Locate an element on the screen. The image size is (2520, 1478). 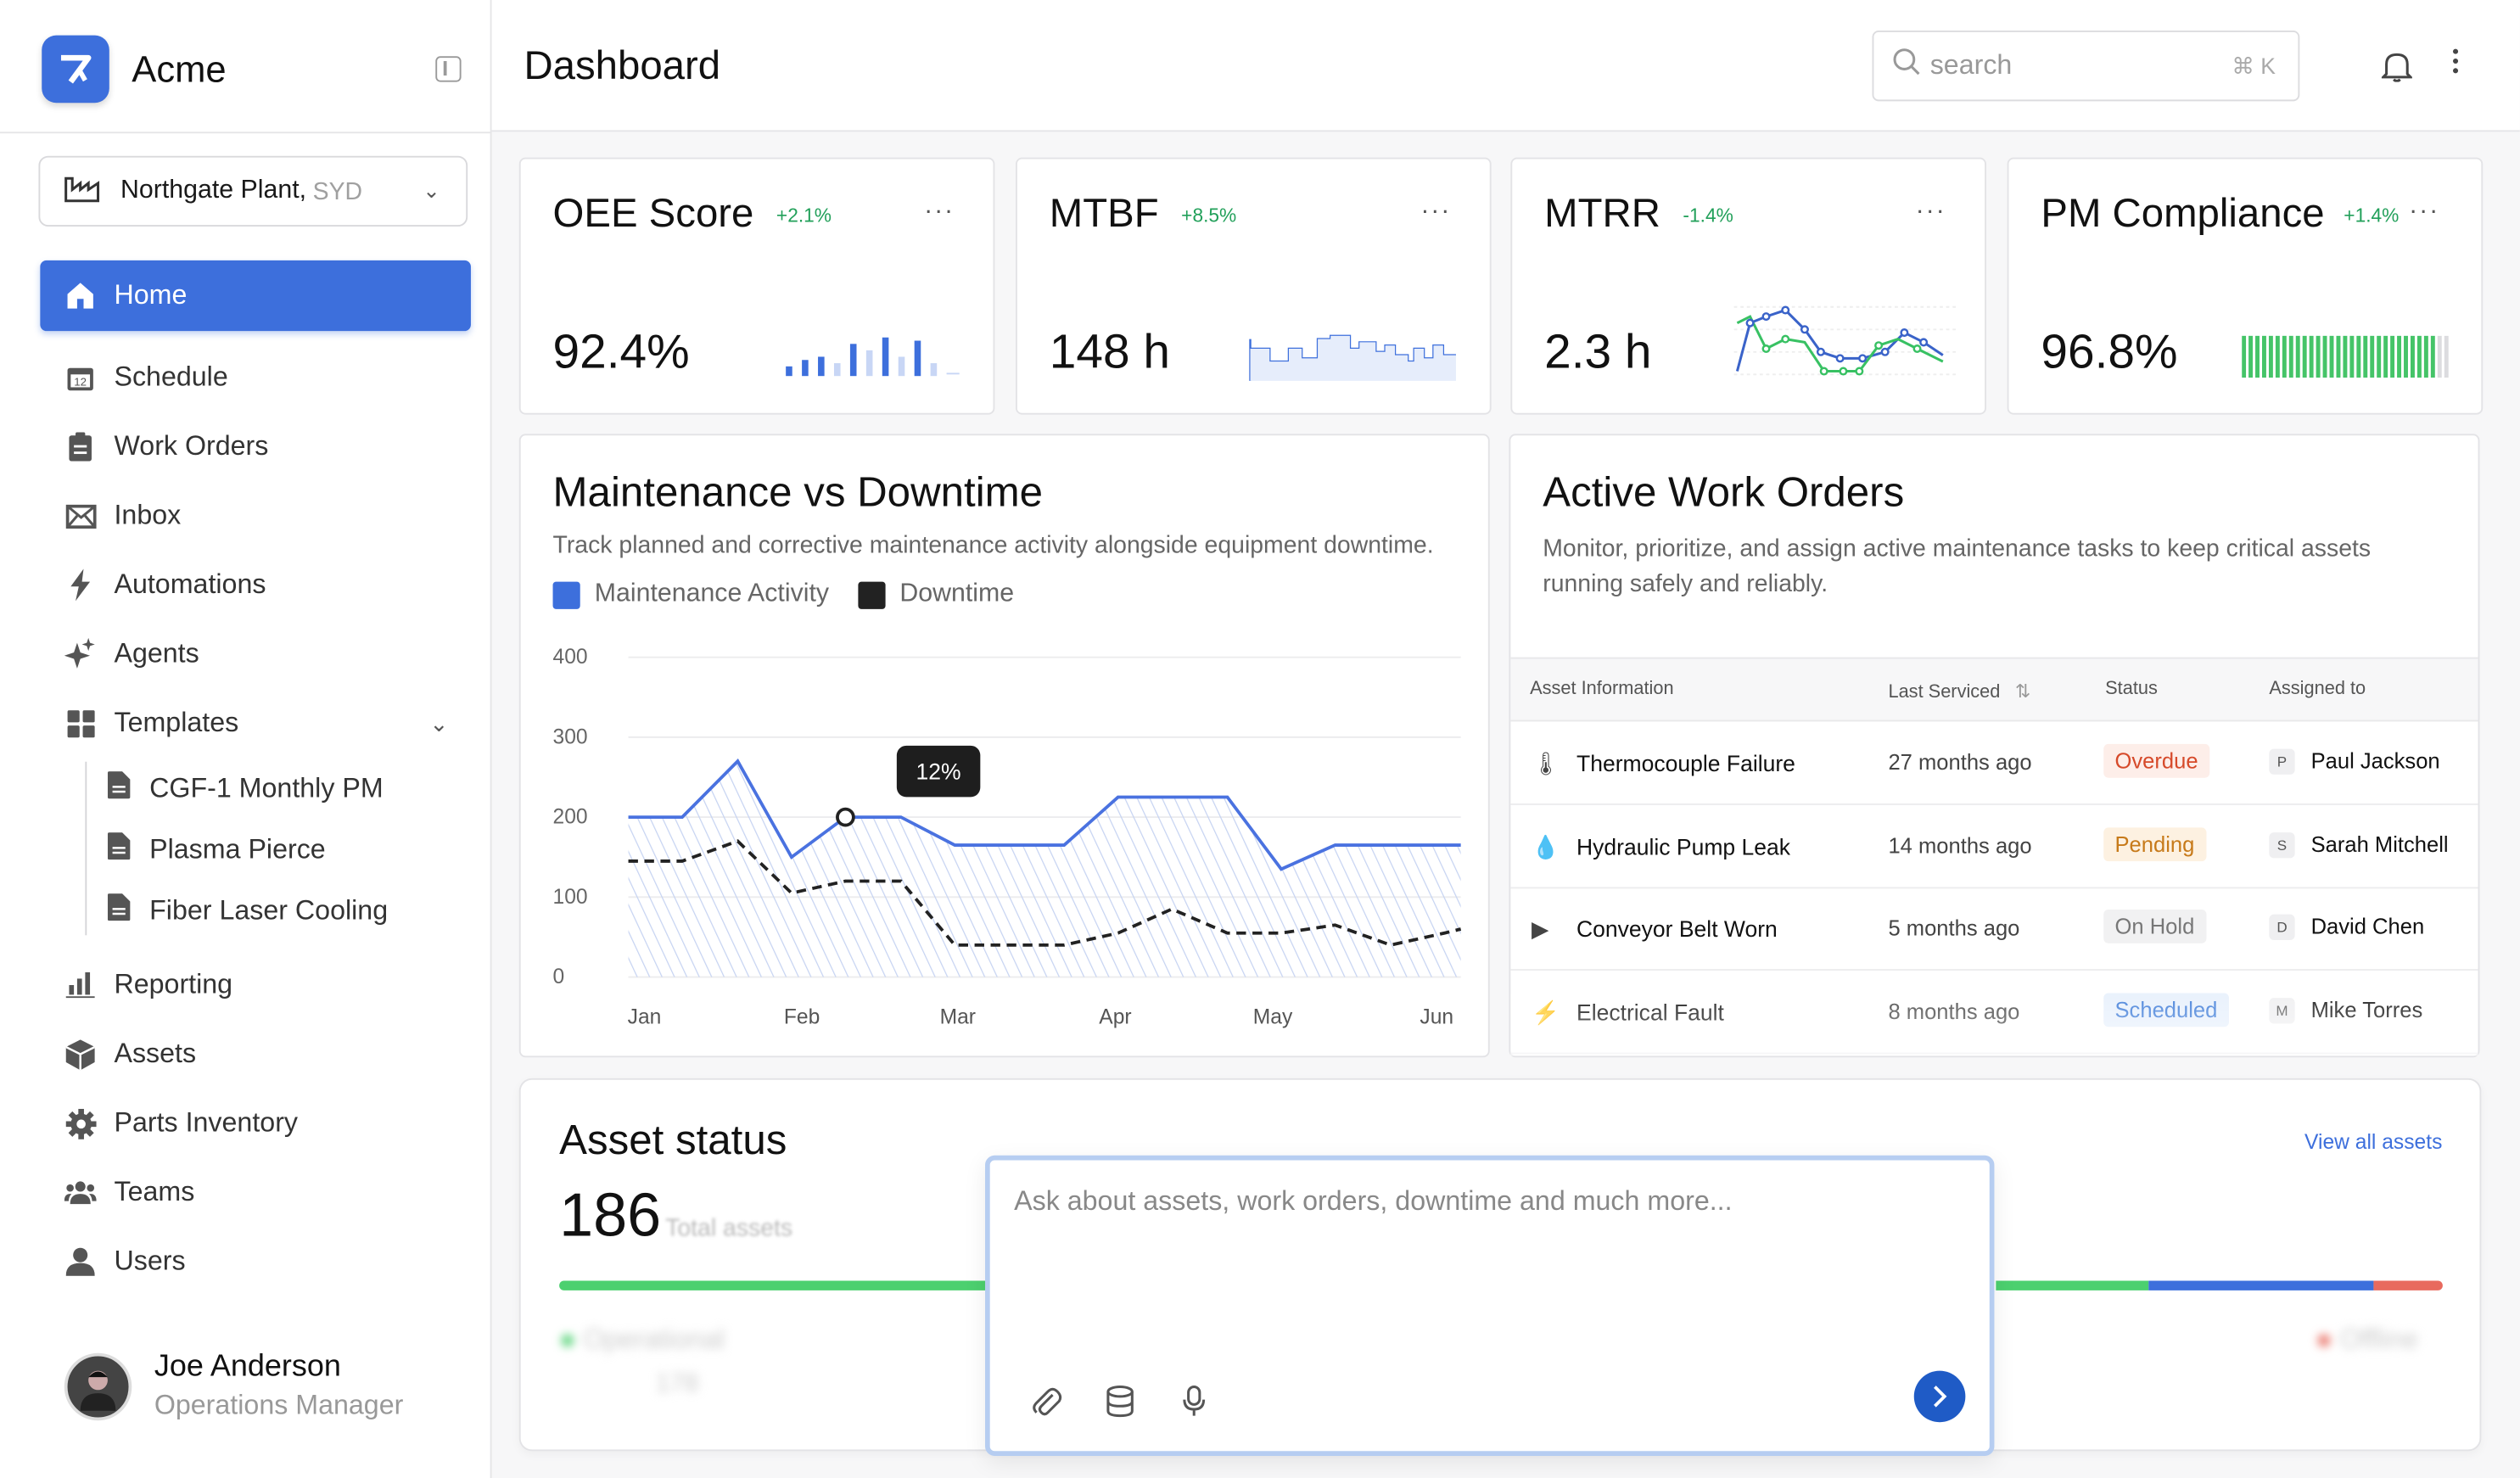
view-all-assets-link: View all assets is located at coordinates (2373, 1141).